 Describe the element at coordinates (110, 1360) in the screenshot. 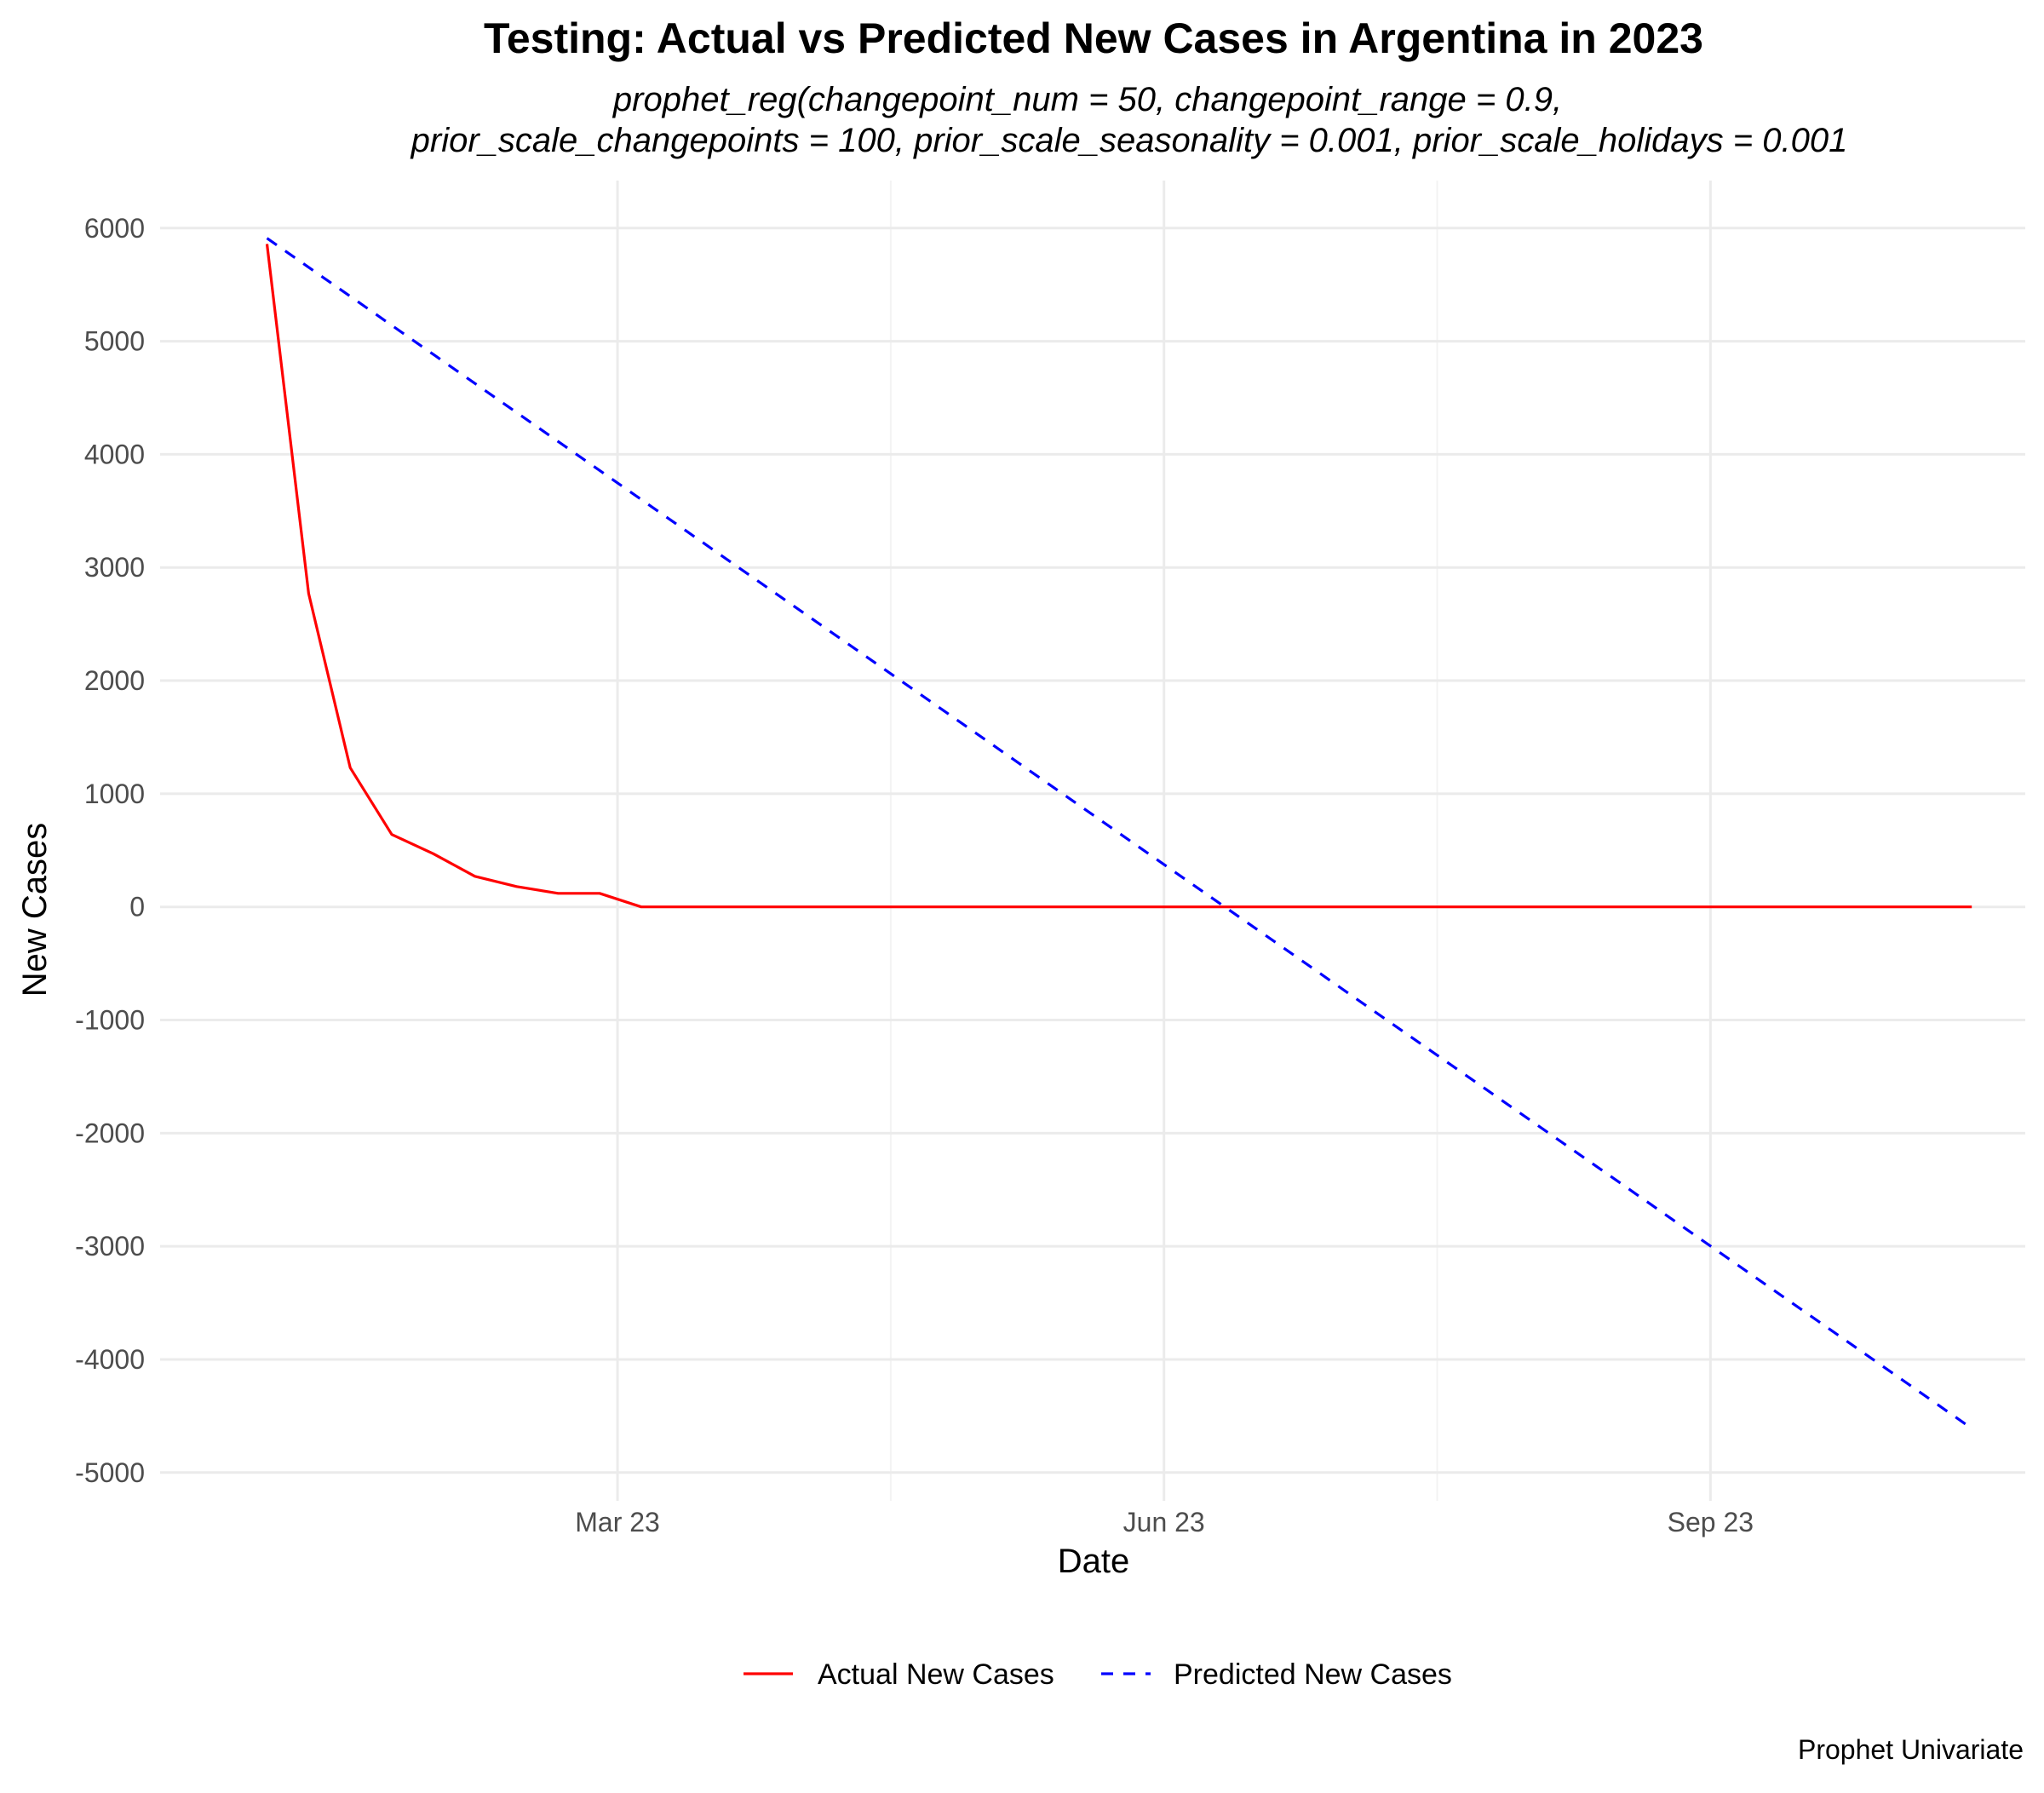

I see `y-tick-label: -4000` at that location.